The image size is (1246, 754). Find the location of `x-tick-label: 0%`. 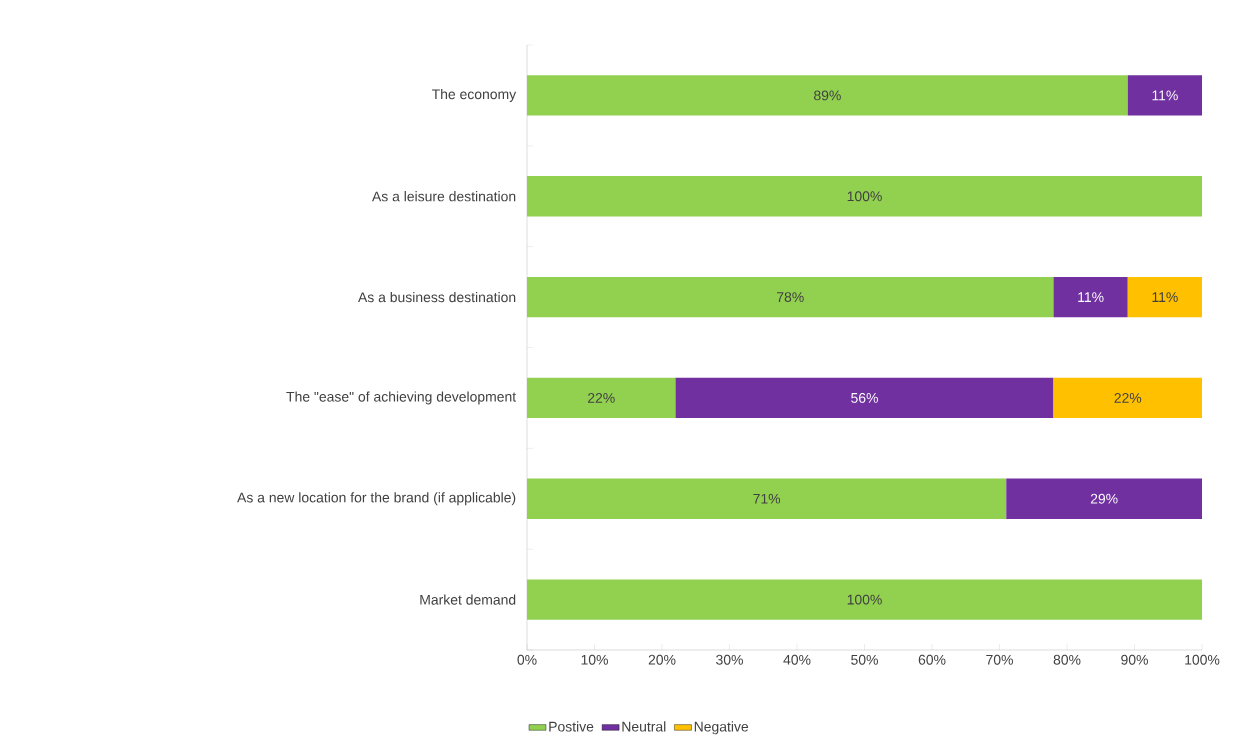

x-tick-label: 0% is located at coordinates (527, 659).